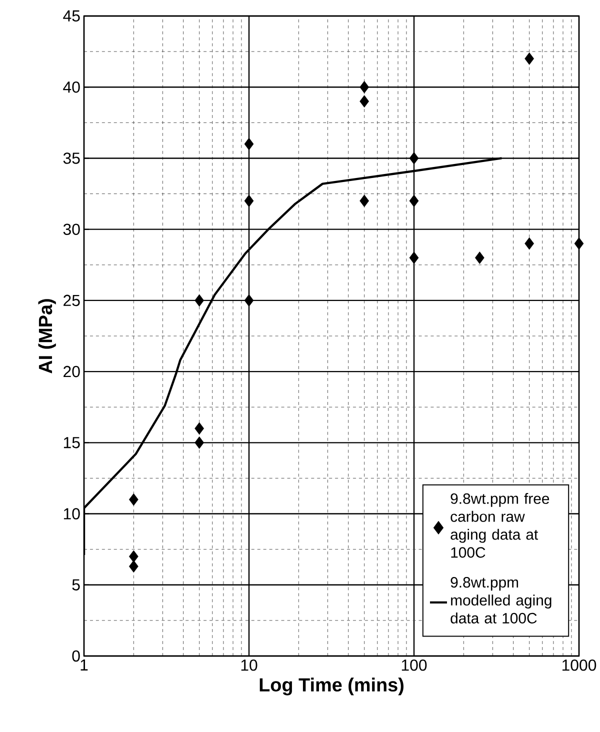 The height and width of the screenshot is (732, 600). What do you see at coordinates (71, 16) in the screenshot?
I see `y-tick-label: 45` at bounding box center [71, 16].